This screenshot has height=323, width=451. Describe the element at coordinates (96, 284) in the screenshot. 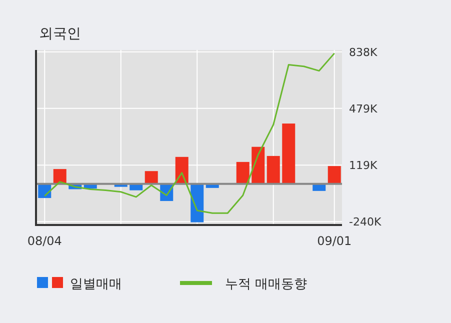

I see `legend: 일별매매` at that location.